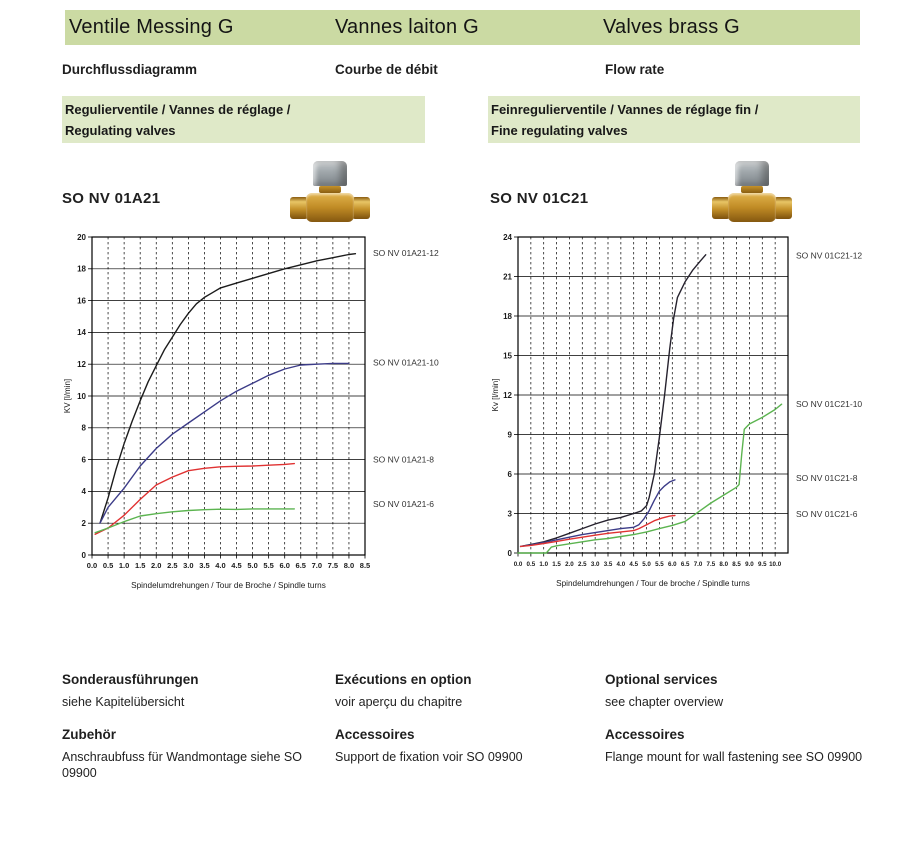  Describe the element at coordinates (518, 564) in the screenshot. I see `x-tick-label: 0.0` at that location.